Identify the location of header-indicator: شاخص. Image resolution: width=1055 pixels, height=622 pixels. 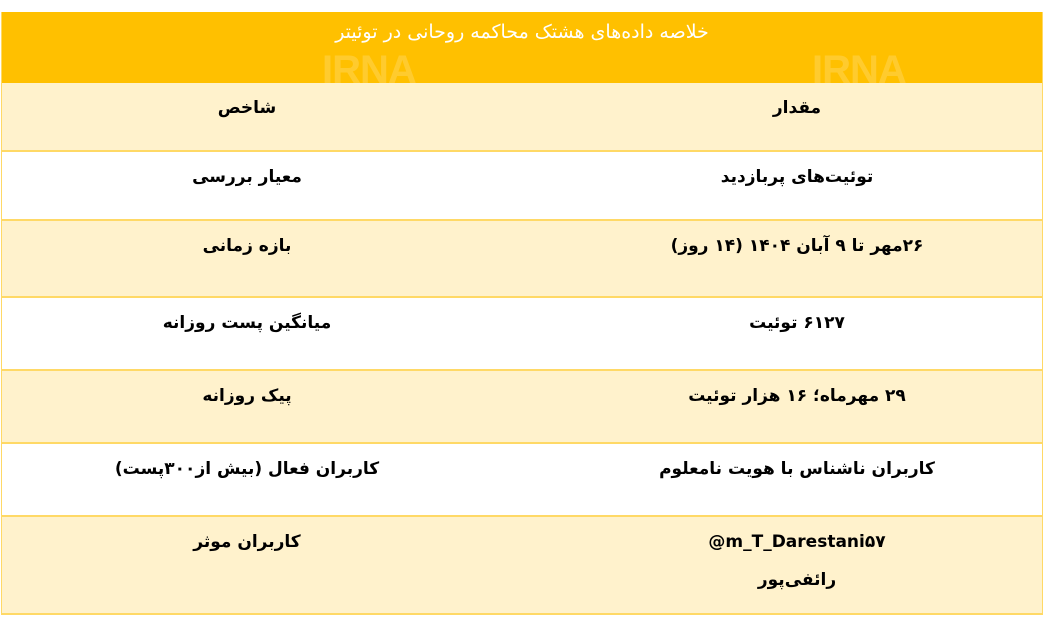
(247, 108).